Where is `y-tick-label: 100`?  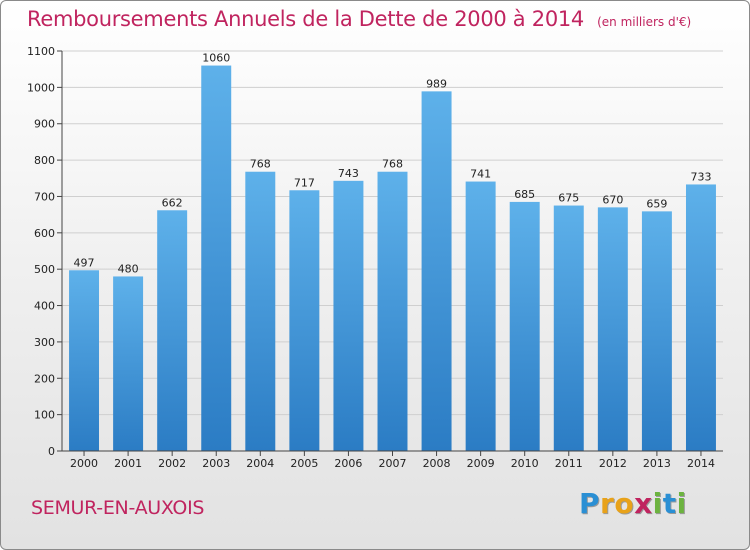
y-tick-label: 100 is located at coordinates (44, 415).